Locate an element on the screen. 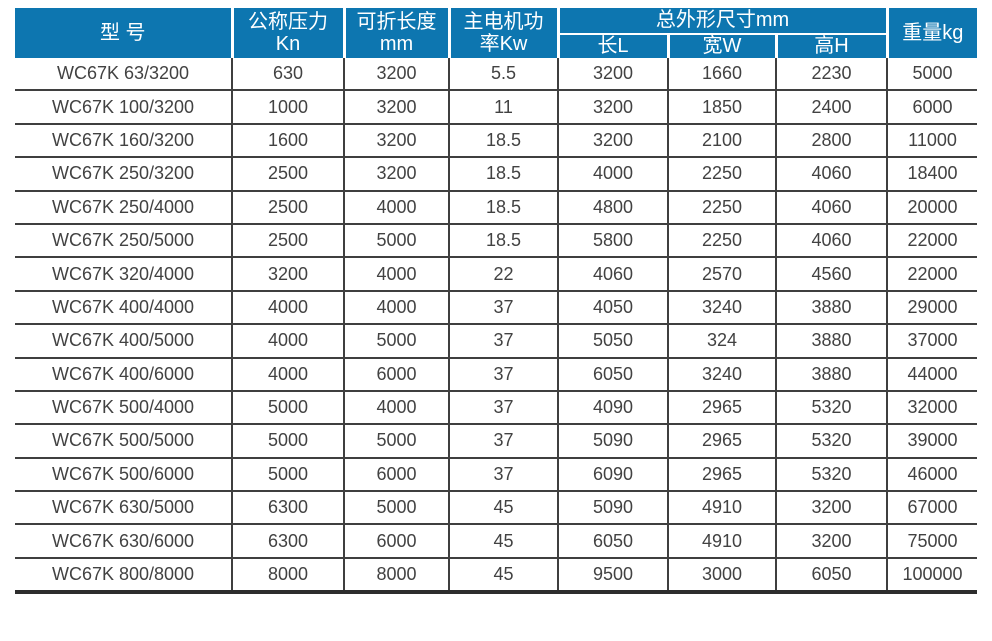 This screenshot has height=641, width=992. dim-height-cell: 4560 is located at coordinates (831, 274).